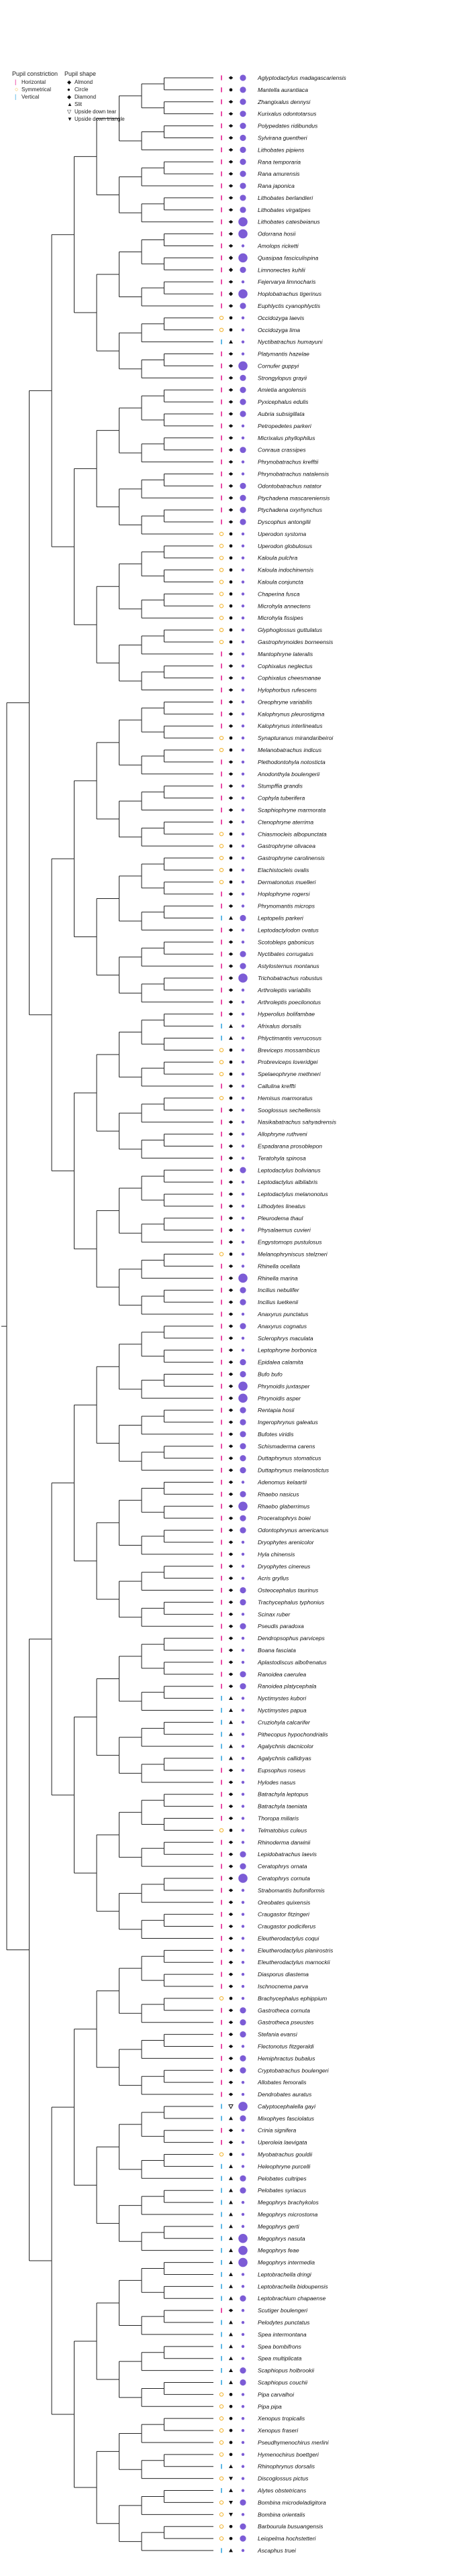 The height and width of the screenshot is (2576, 451). What do you see at coordinates (276, 1434) in the screenshot?
I see `species-label: Bufotes viridis` at bounding box center [276, 1434].